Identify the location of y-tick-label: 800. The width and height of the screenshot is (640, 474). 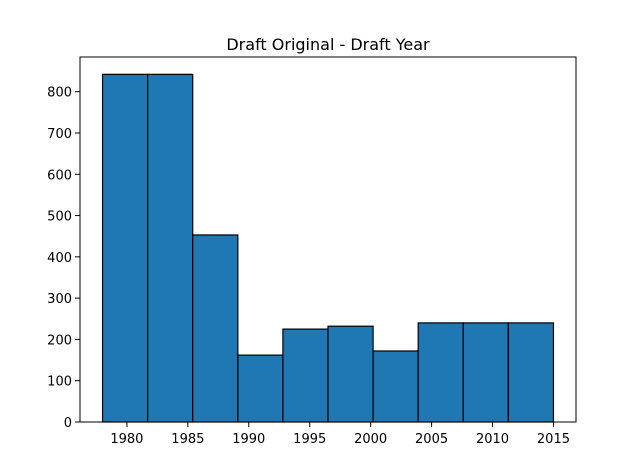
(59, 93).